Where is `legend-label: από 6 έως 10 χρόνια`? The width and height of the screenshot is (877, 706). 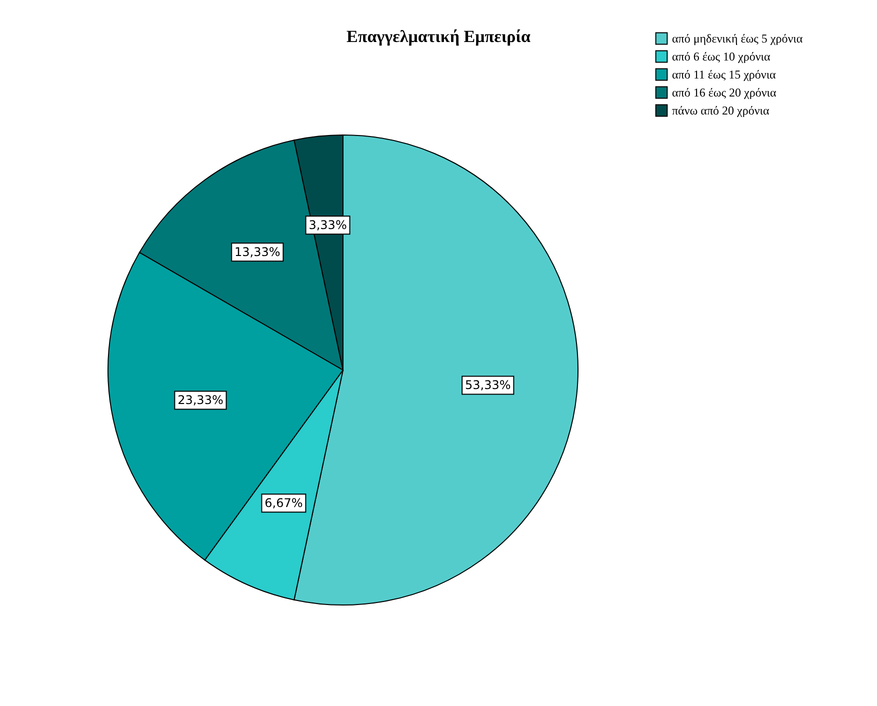 legend-label: από 6 έως 10 χρόνια is located at coordinates (722, 57).